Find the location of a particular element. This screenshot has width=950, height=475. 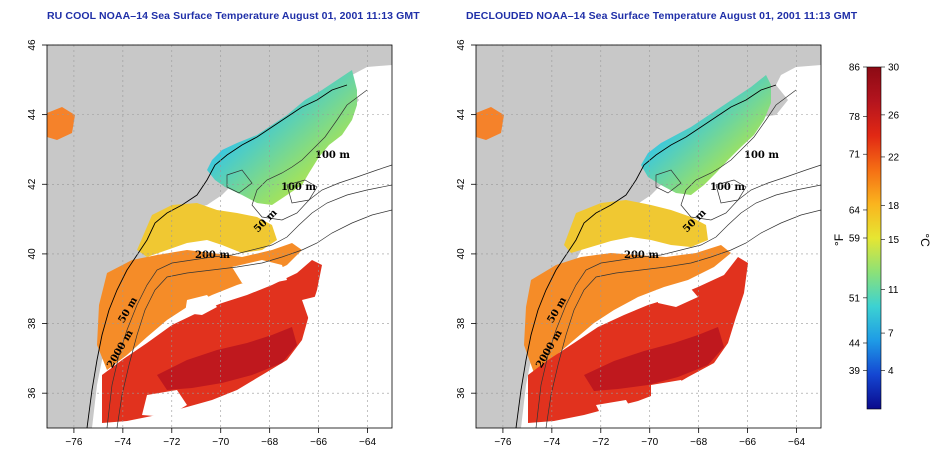

colorbar-f-tick-label: 64 is located at coordinates (855, 210).